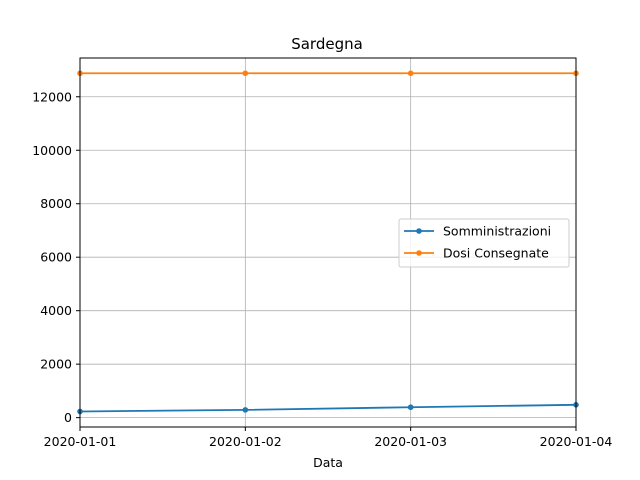  I want to click on x-tick-label: 2020-01-04, so click(576, 441).